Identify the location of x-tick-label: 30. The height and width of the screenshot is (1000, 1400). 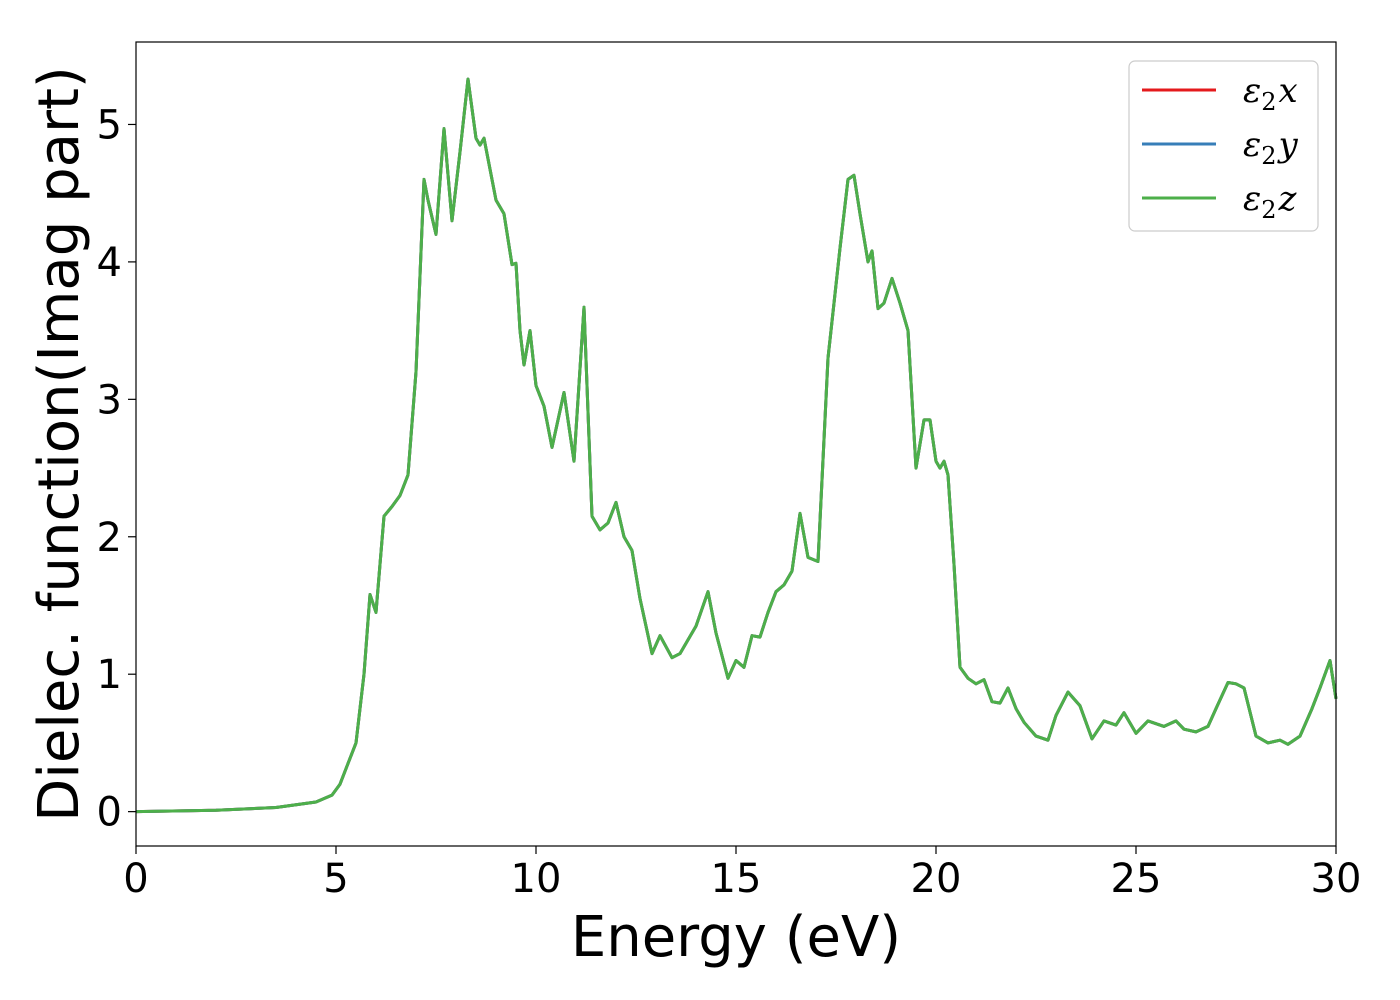
(1336, 879).